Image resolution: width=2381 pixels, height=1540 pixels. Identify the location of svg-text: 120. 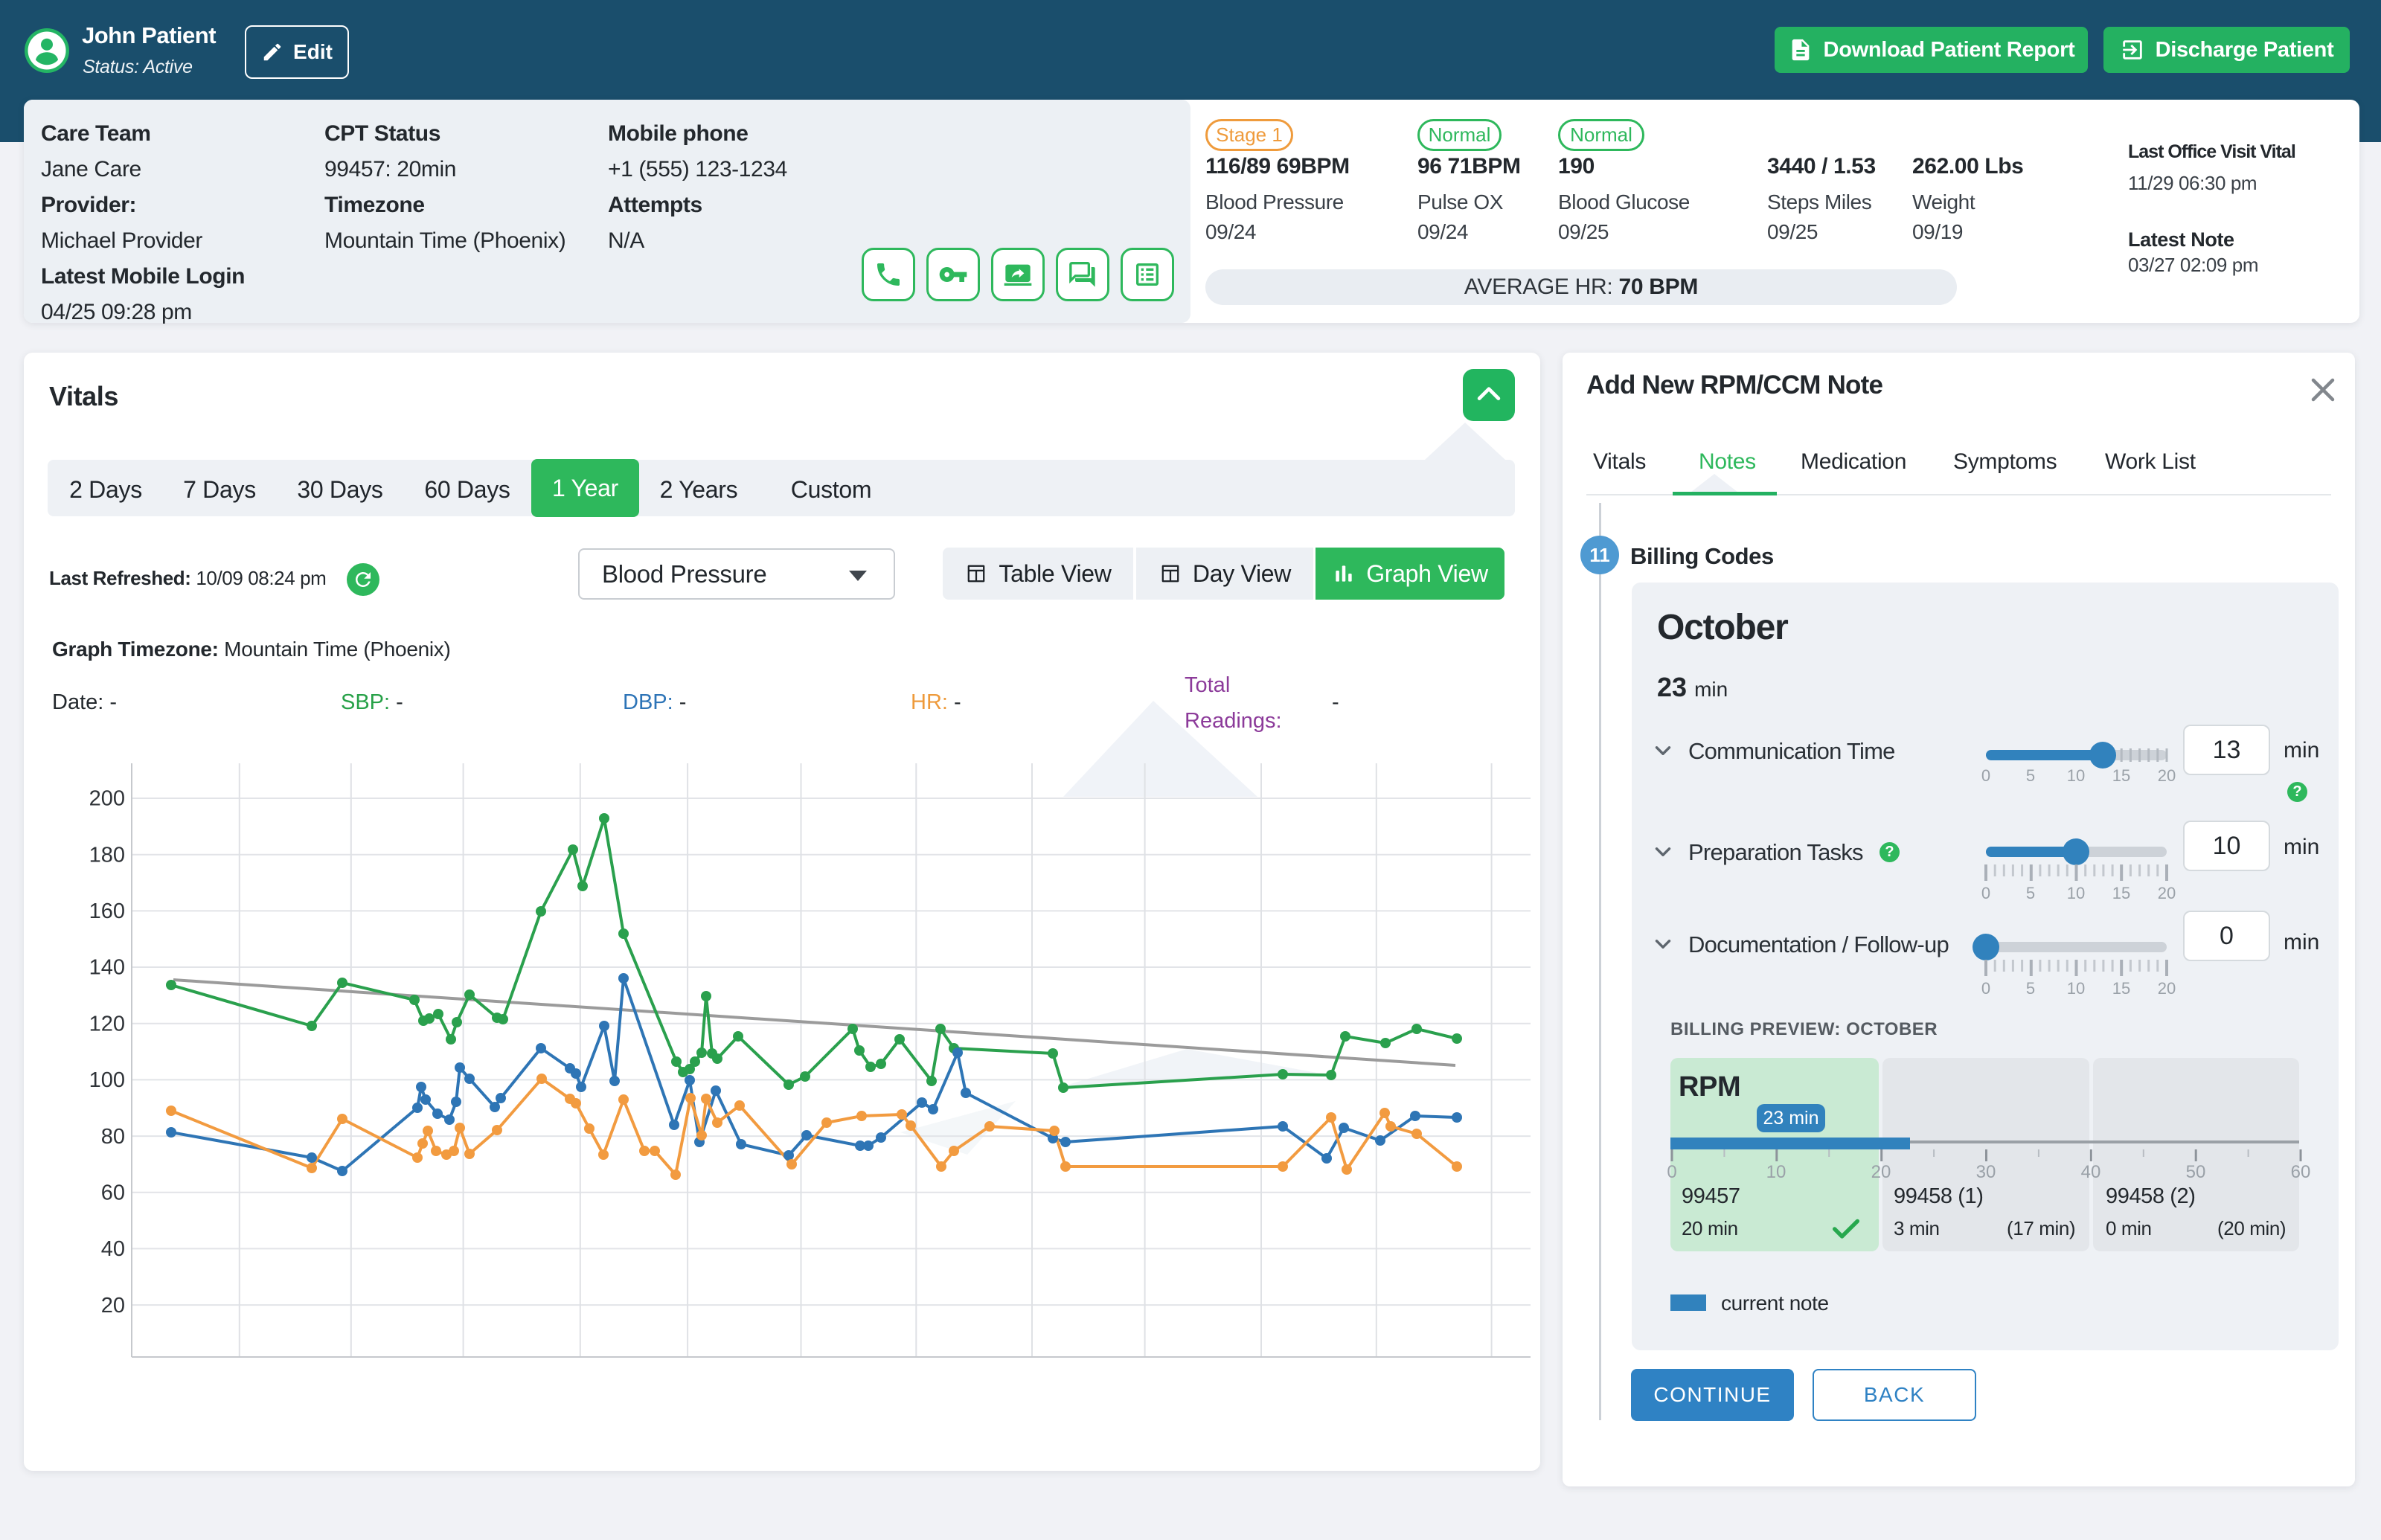
(107, 1024).